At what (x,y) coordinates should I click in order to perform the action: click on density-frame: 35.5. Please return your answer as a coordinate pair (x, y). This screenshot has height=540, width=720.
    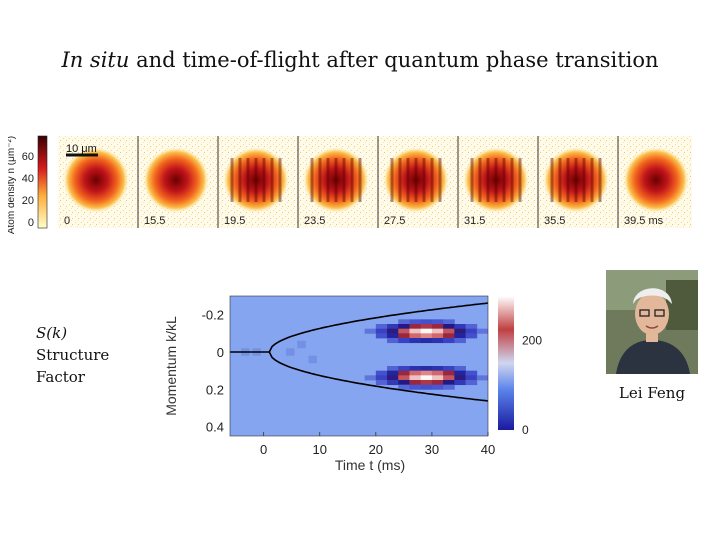
    Looking at the image, I should click on (577, 182).